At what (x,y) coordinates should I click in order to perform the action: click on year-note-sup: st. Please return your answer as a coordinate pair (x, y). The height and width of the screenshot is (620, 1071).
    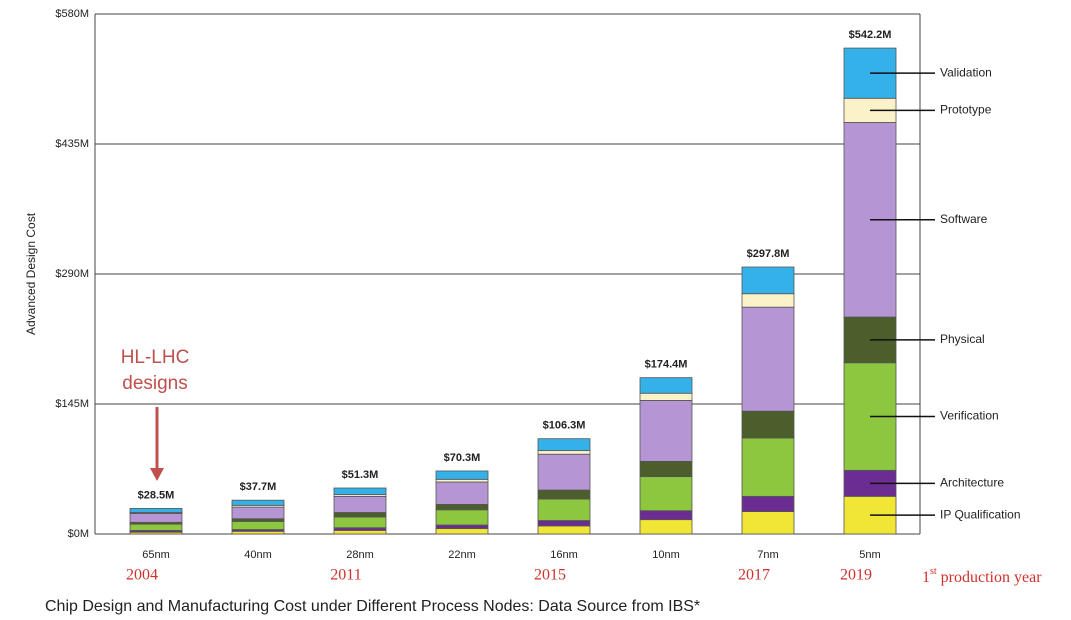
    Looking at the image, I should click on (933, 571).